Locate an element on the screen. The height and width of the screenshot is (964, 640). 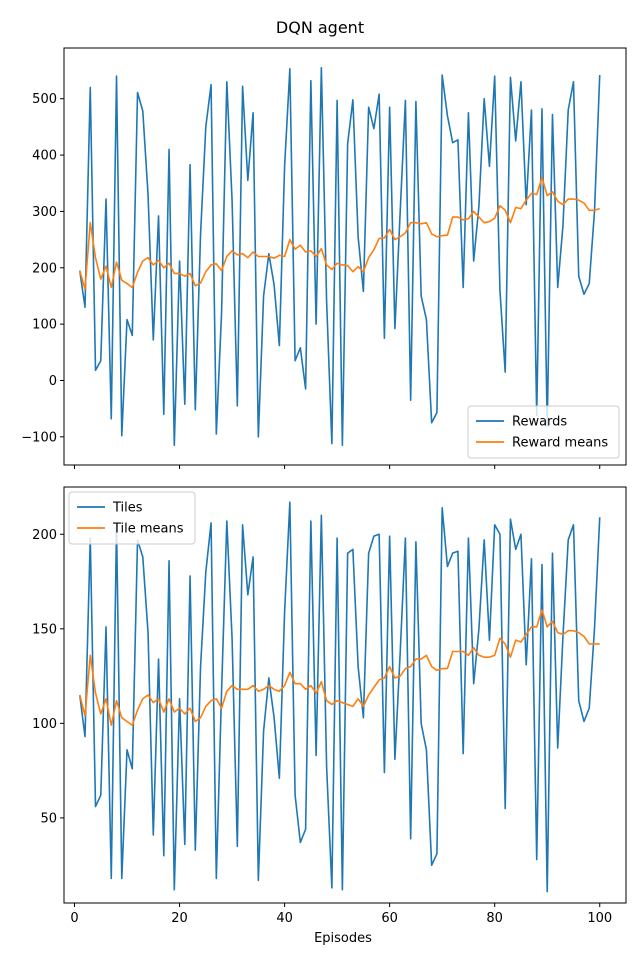
tiles-x-tick-label: 60 is located at coordinates (389, 918).